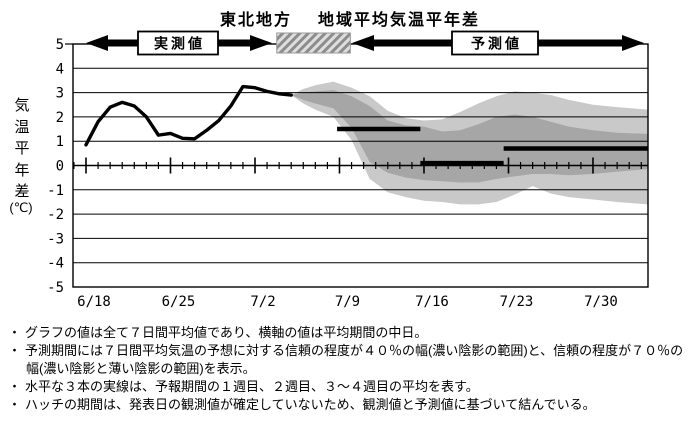 This screenshot has height=435, width=700. What do you see at coordinates (60, 118) in the screenshot?
I see `y-tick-label: 2` at bounding box center [60, 118].